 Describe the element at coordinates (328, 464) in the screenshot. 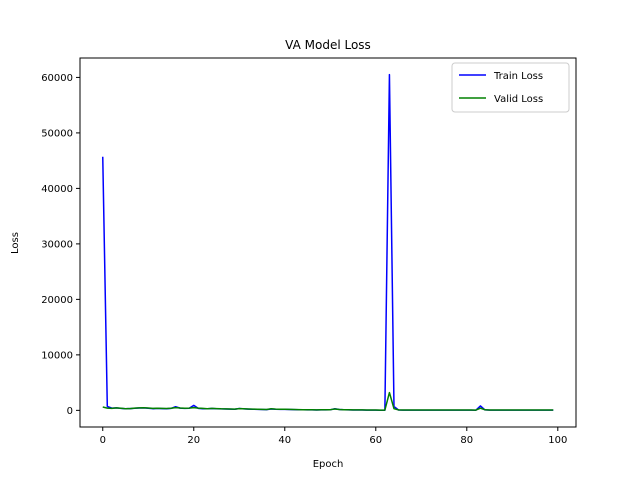

I see `x-axis-title: Epoch` at that location.